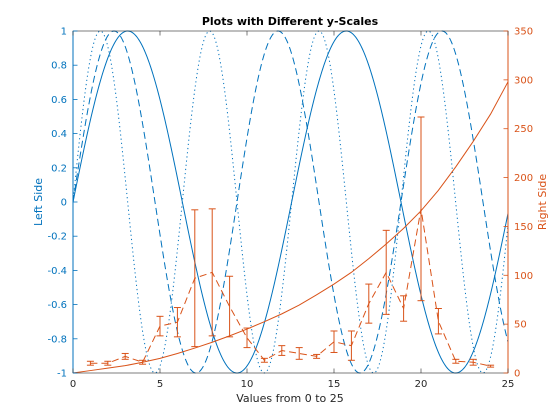 This screenshot has height=420, width=560. Describe the element at coordinates (290, 398) in the screenshot. I see `x-axis-label: Values from 0 to 25` at that location.